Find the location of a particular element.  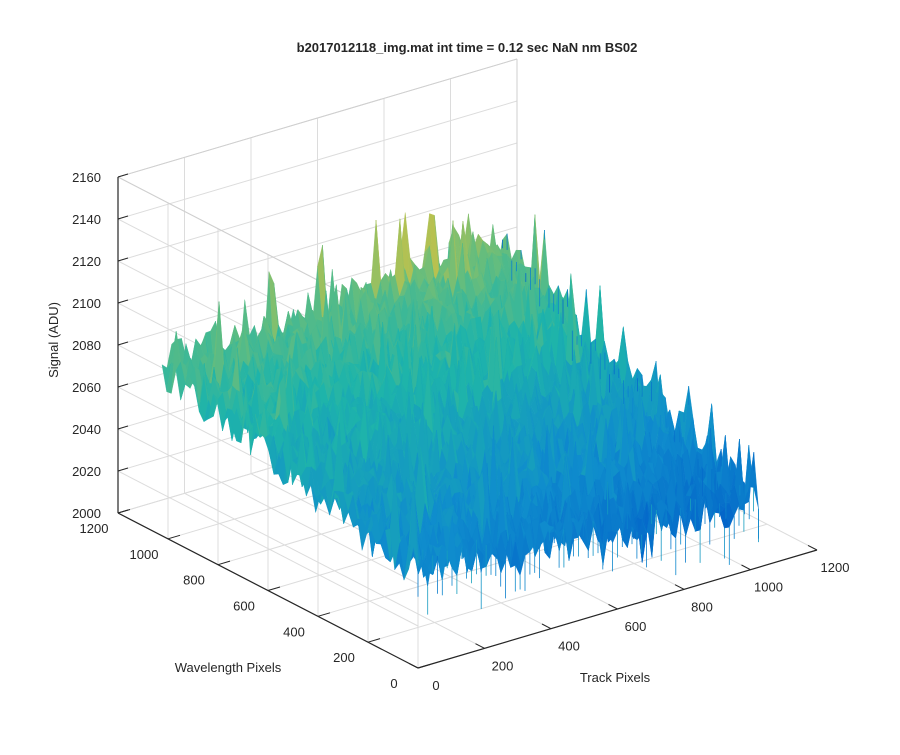

x-tick-label: 0 is located at coordinates (435, 685).